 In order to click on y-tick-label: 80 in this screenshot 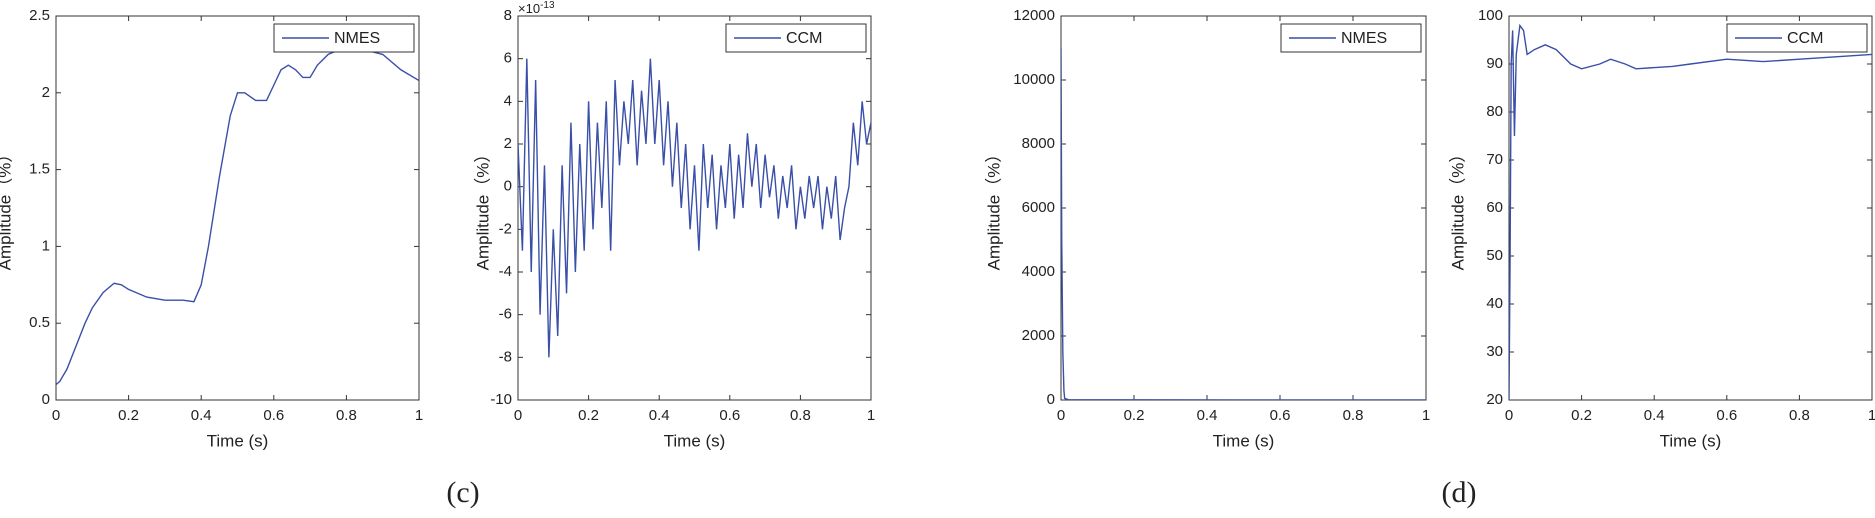, I will do `click(1494, 111)`.